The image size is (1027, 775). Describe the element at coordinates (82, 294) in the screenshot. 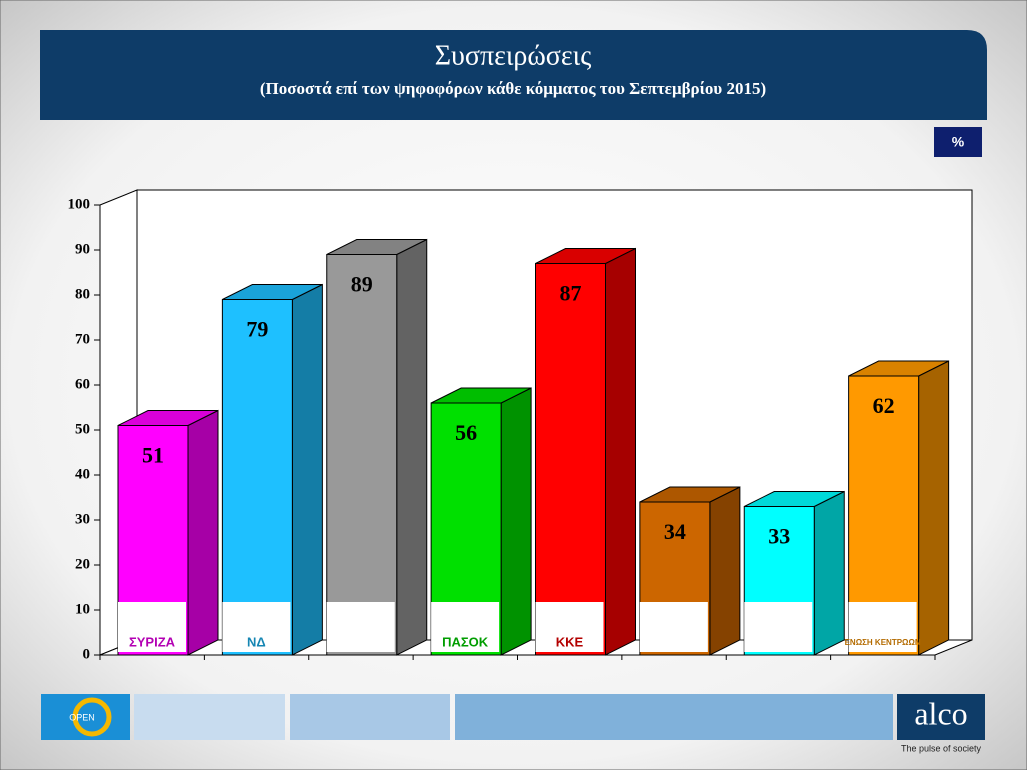

I see `y-tick-label: 80` at that location.